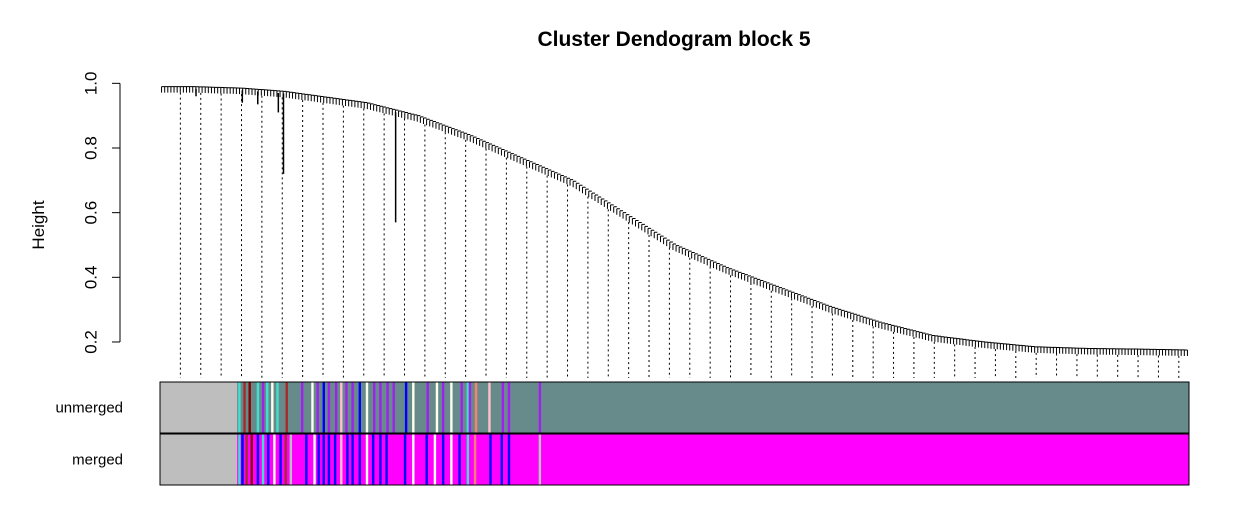 The image size is (1253, 518). Describe the element at coordinates (90, 84) in the screenshot. I see `y-tick-label: 1.0` at that location.